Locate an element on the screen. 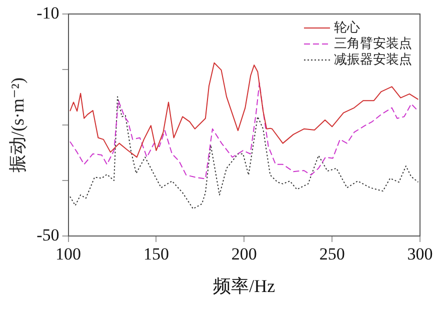 Image resolution: width=448 pixels, height=310 pixels. y-axis-title: 振动/(s·m⁻²) is located at coordinates (18, 125).